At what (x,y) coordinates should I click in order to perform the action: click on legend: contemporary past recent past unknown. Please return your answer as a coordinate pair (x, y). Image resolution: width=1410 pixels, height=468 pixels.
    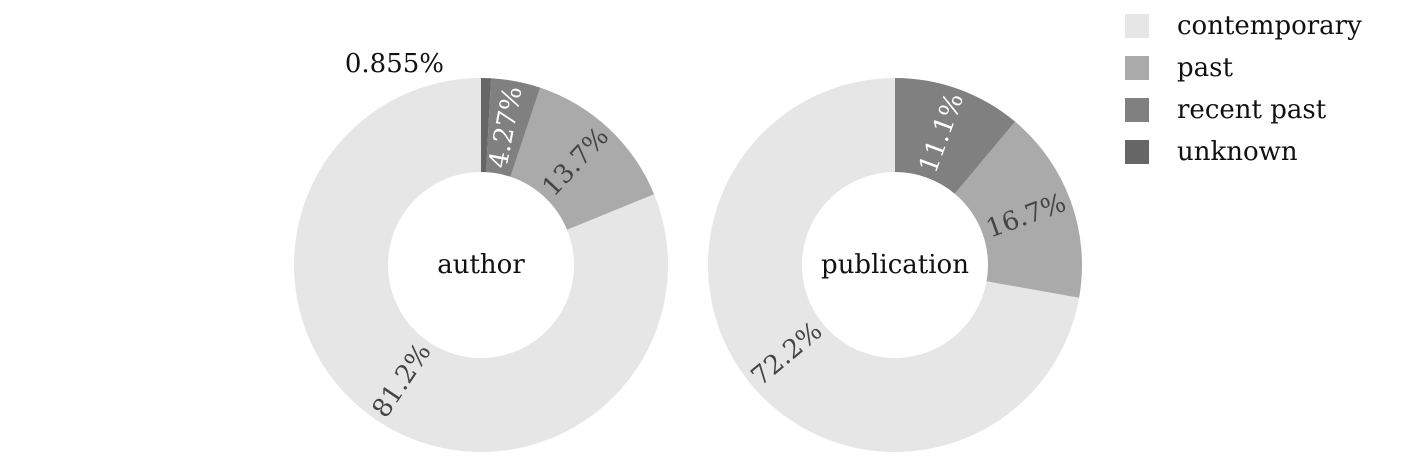
    Looking at the image, I should click on (1243, 89).